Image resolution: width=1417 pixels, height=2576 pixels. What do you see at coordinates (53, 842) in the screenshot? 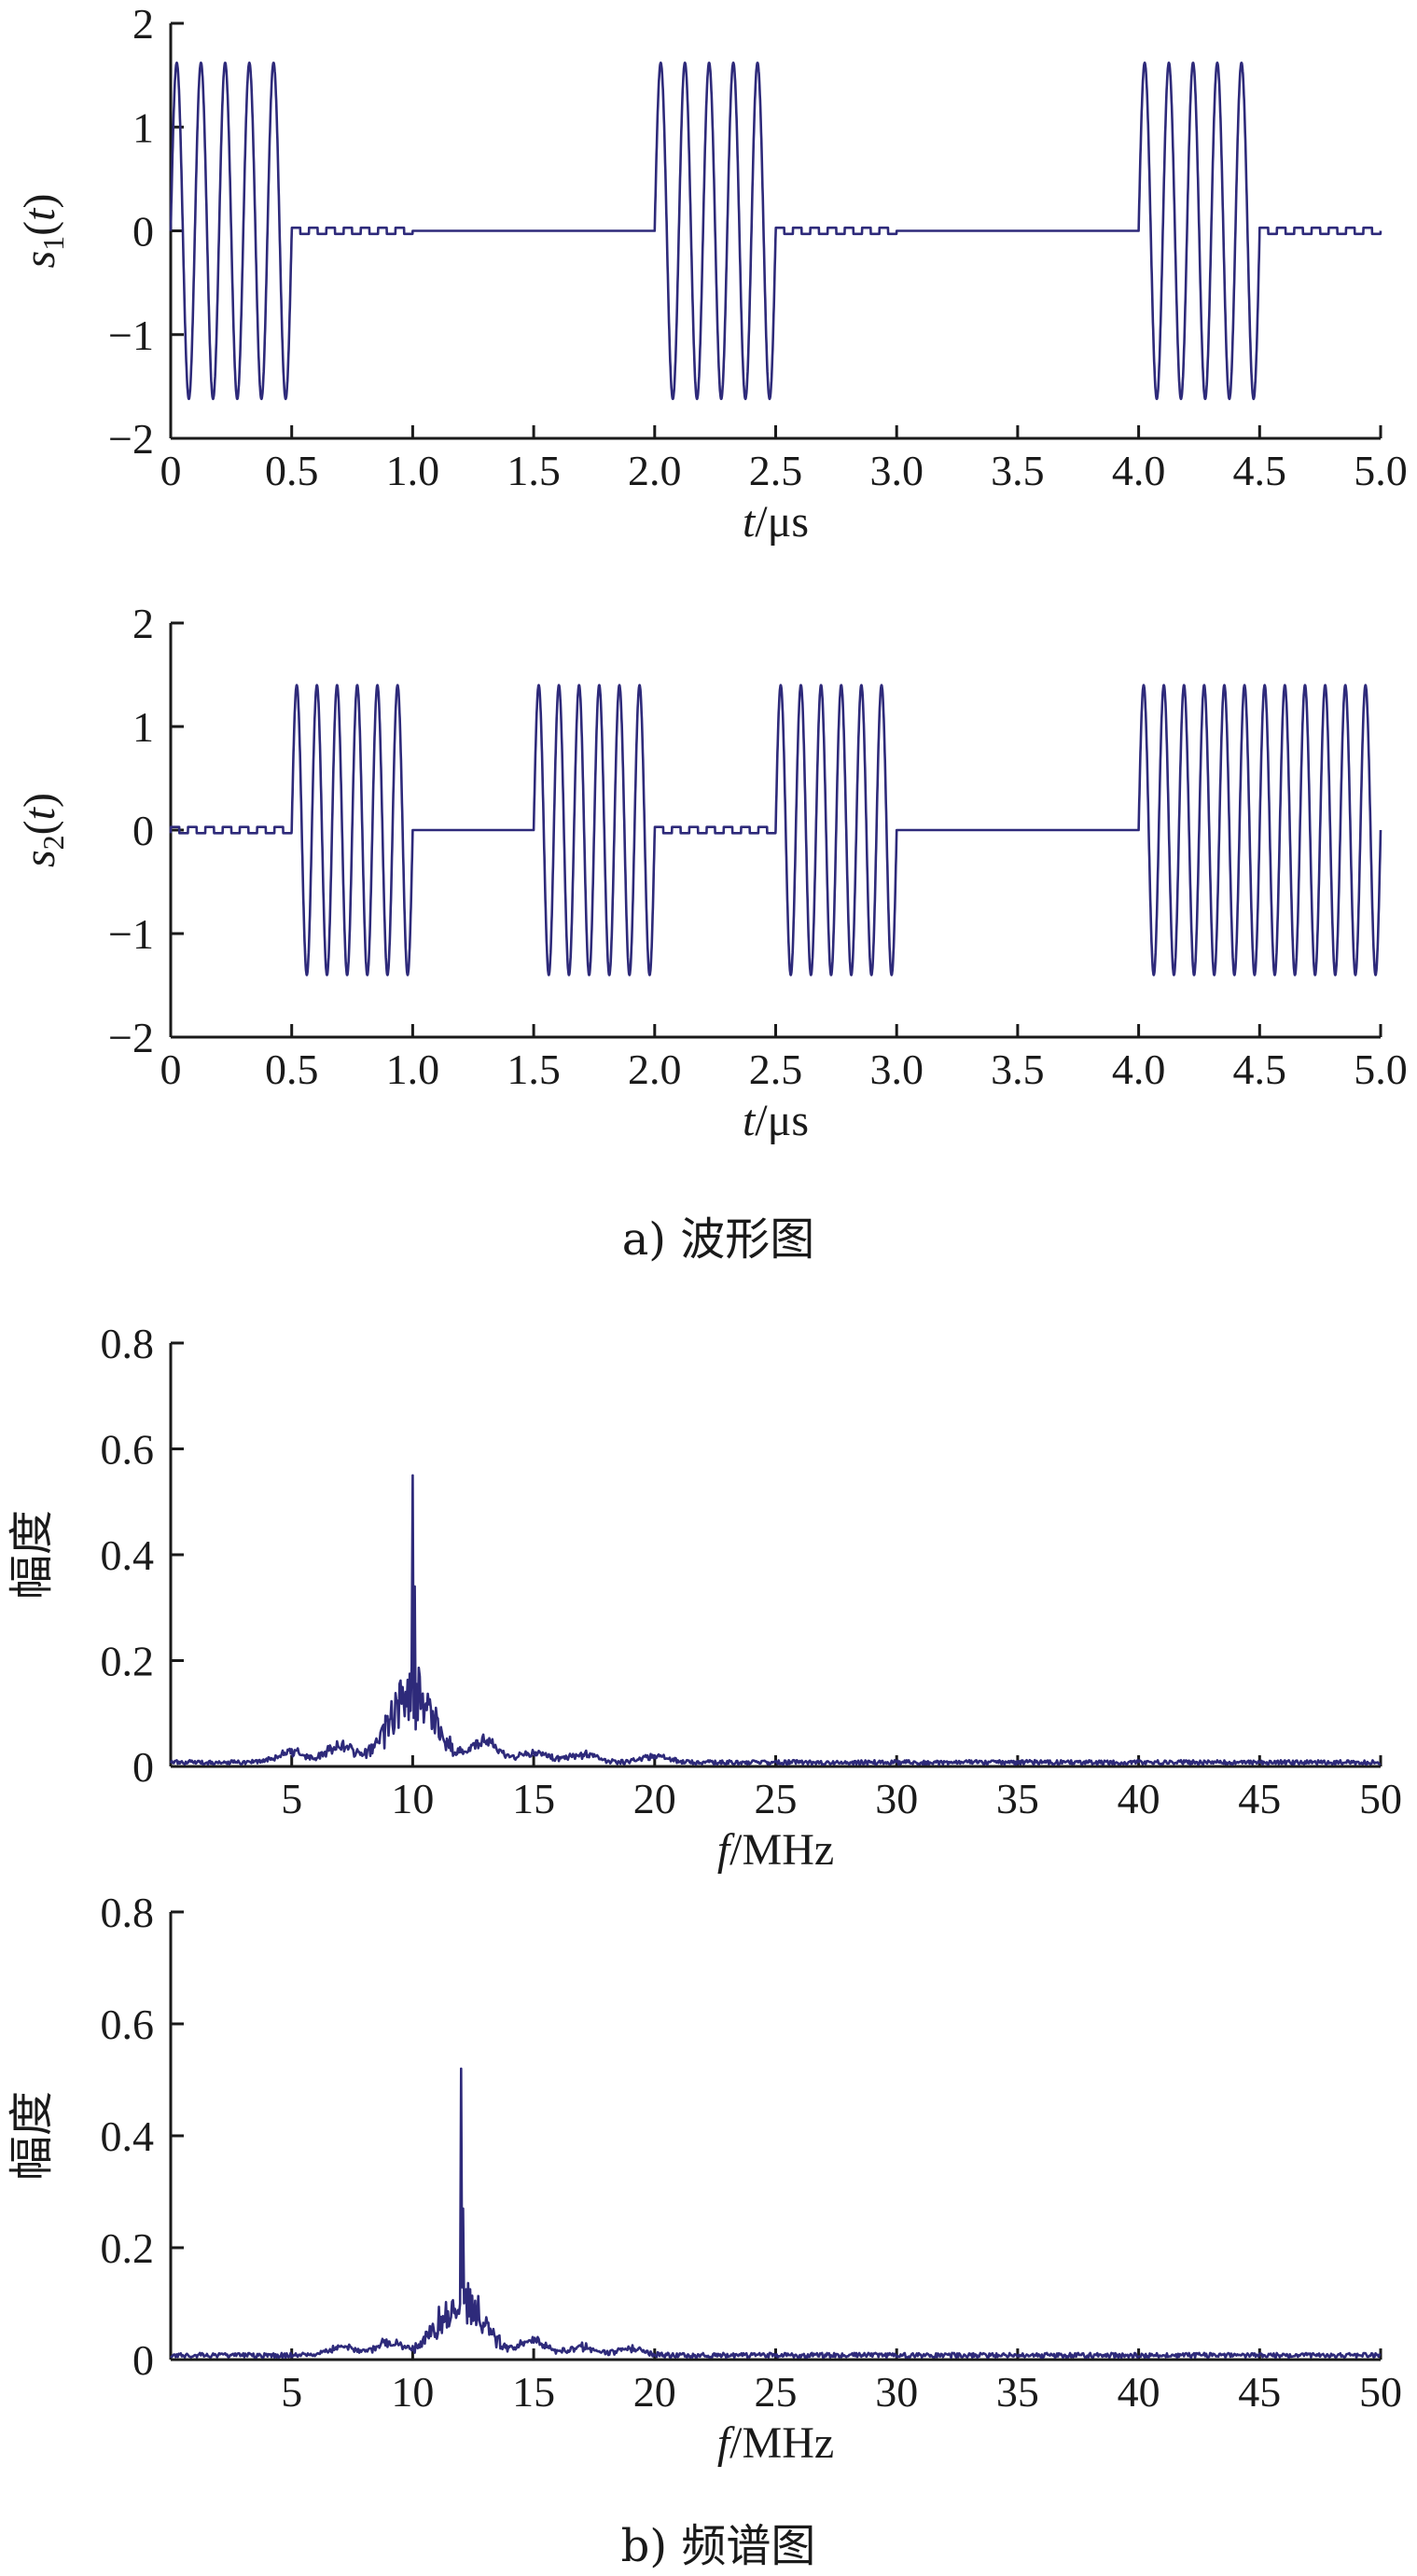
I see `y-axis-subscript: 2` at bounding box center [53, 842].